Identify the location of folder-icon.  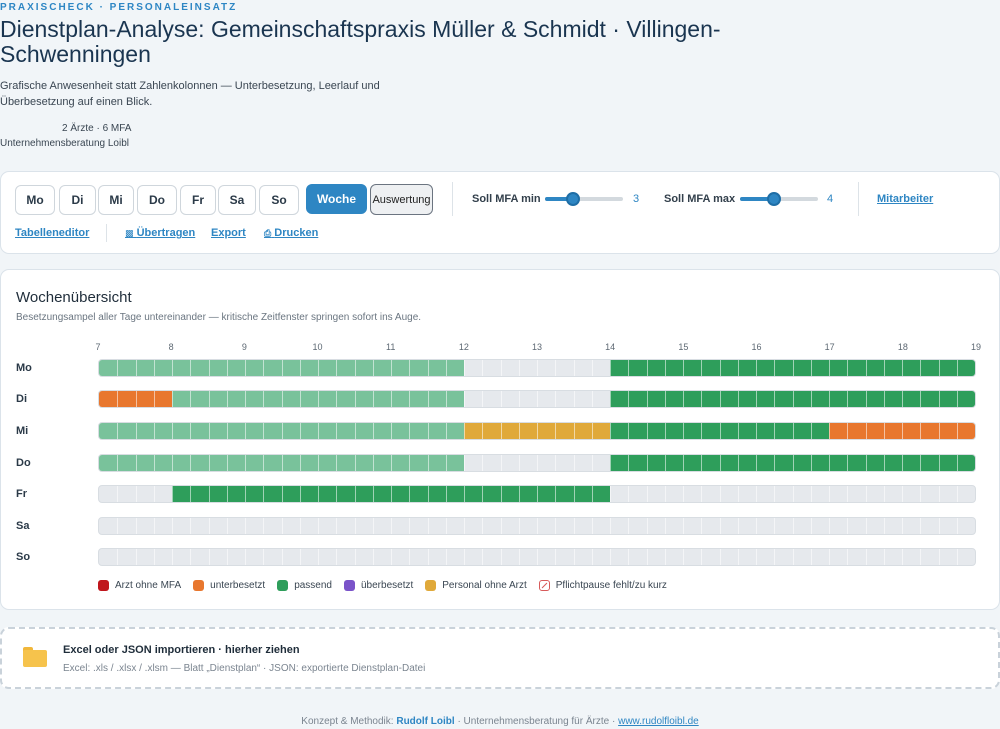
(35, 657).